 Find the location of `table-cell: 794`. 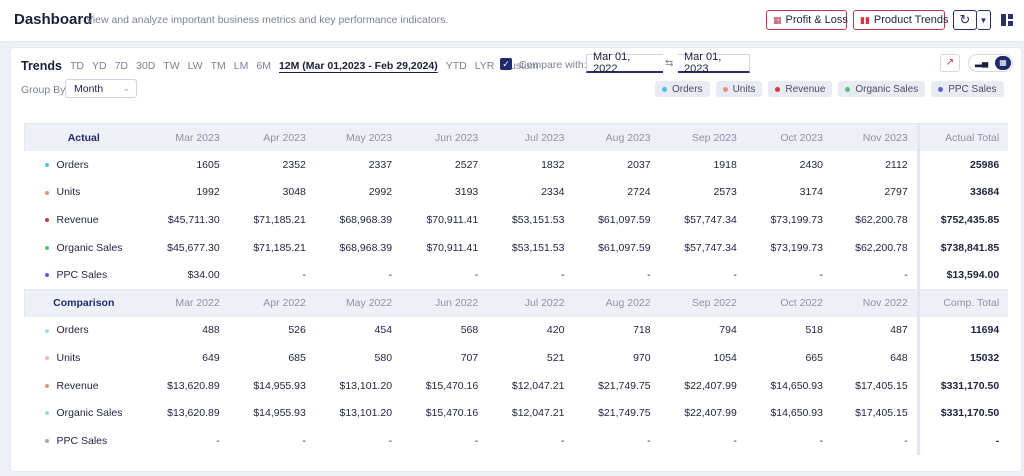

table-cell: 794 is located at coordinates (728, 330).